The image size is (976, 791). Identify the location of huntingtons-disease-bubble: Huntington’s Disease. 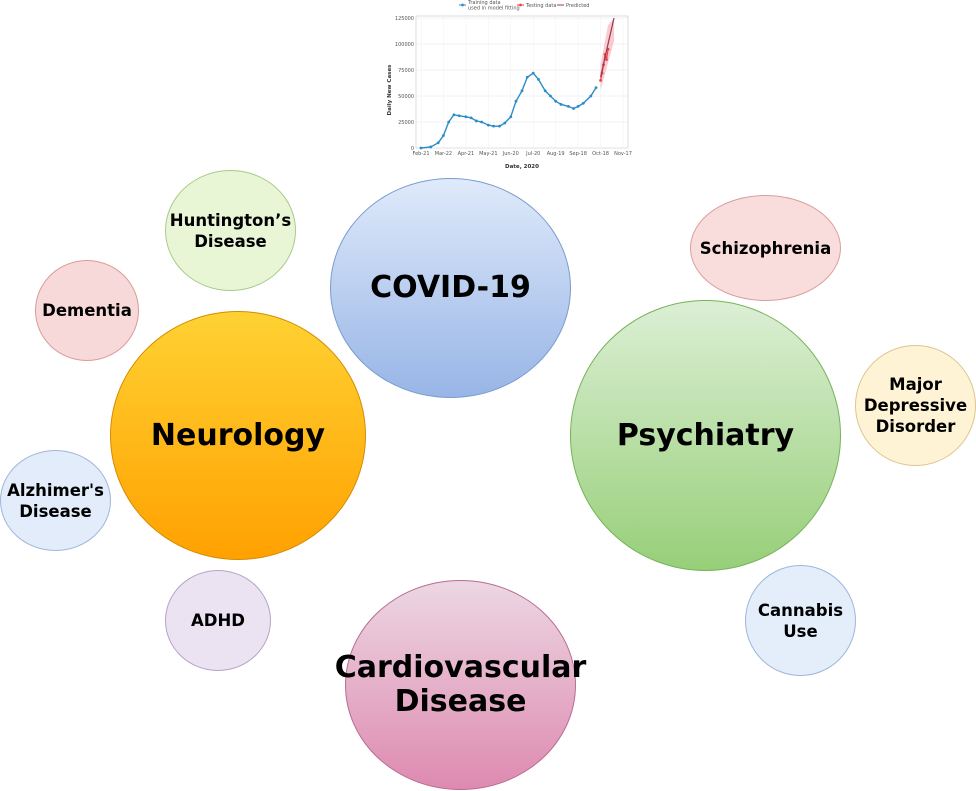
(230, 230).